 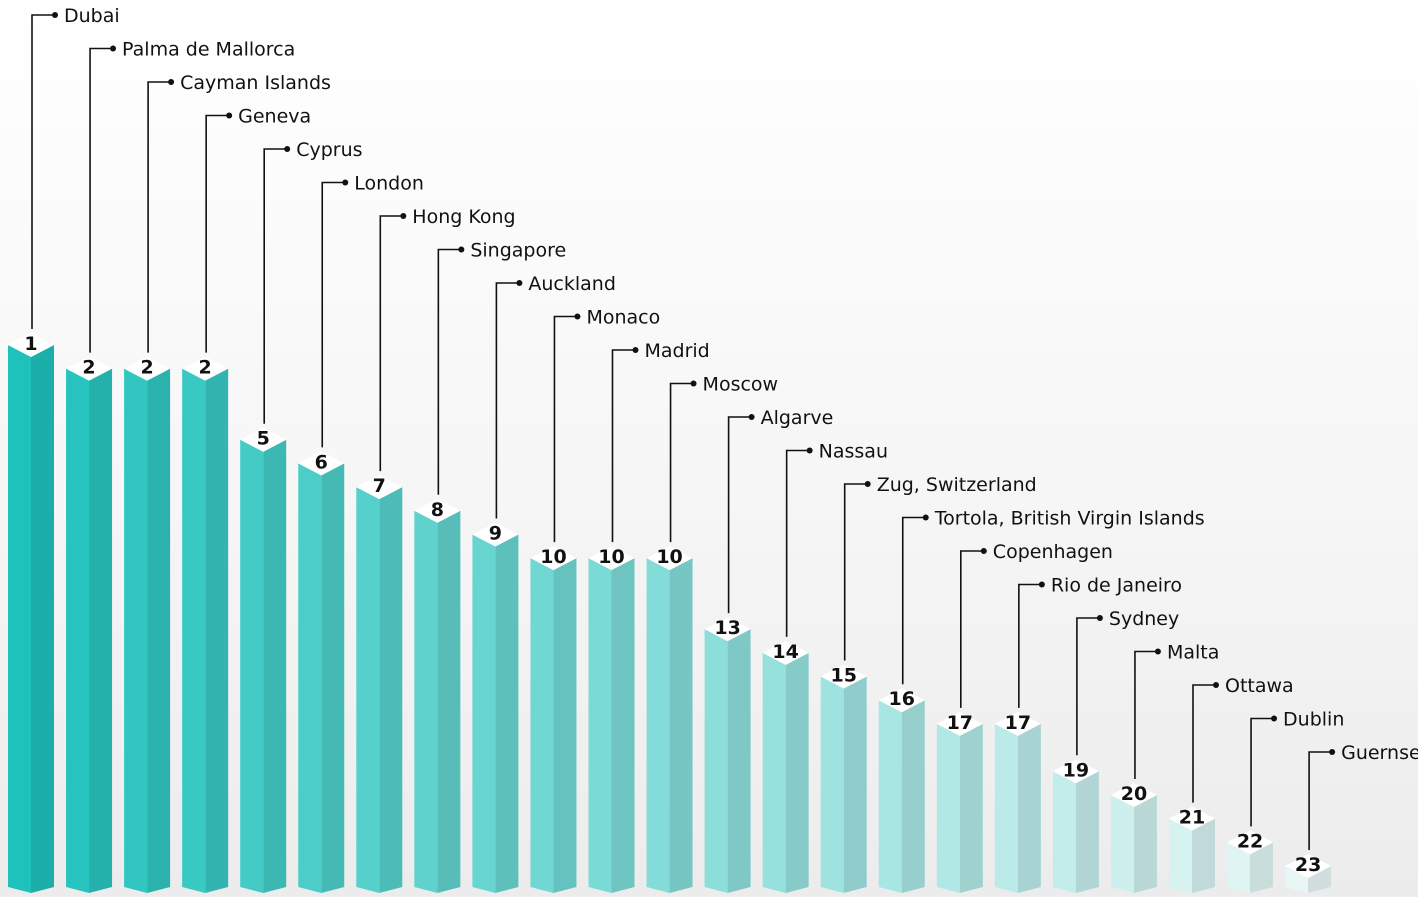 I want to click on rank-value-label: 20, so click(x=1134, y=794).